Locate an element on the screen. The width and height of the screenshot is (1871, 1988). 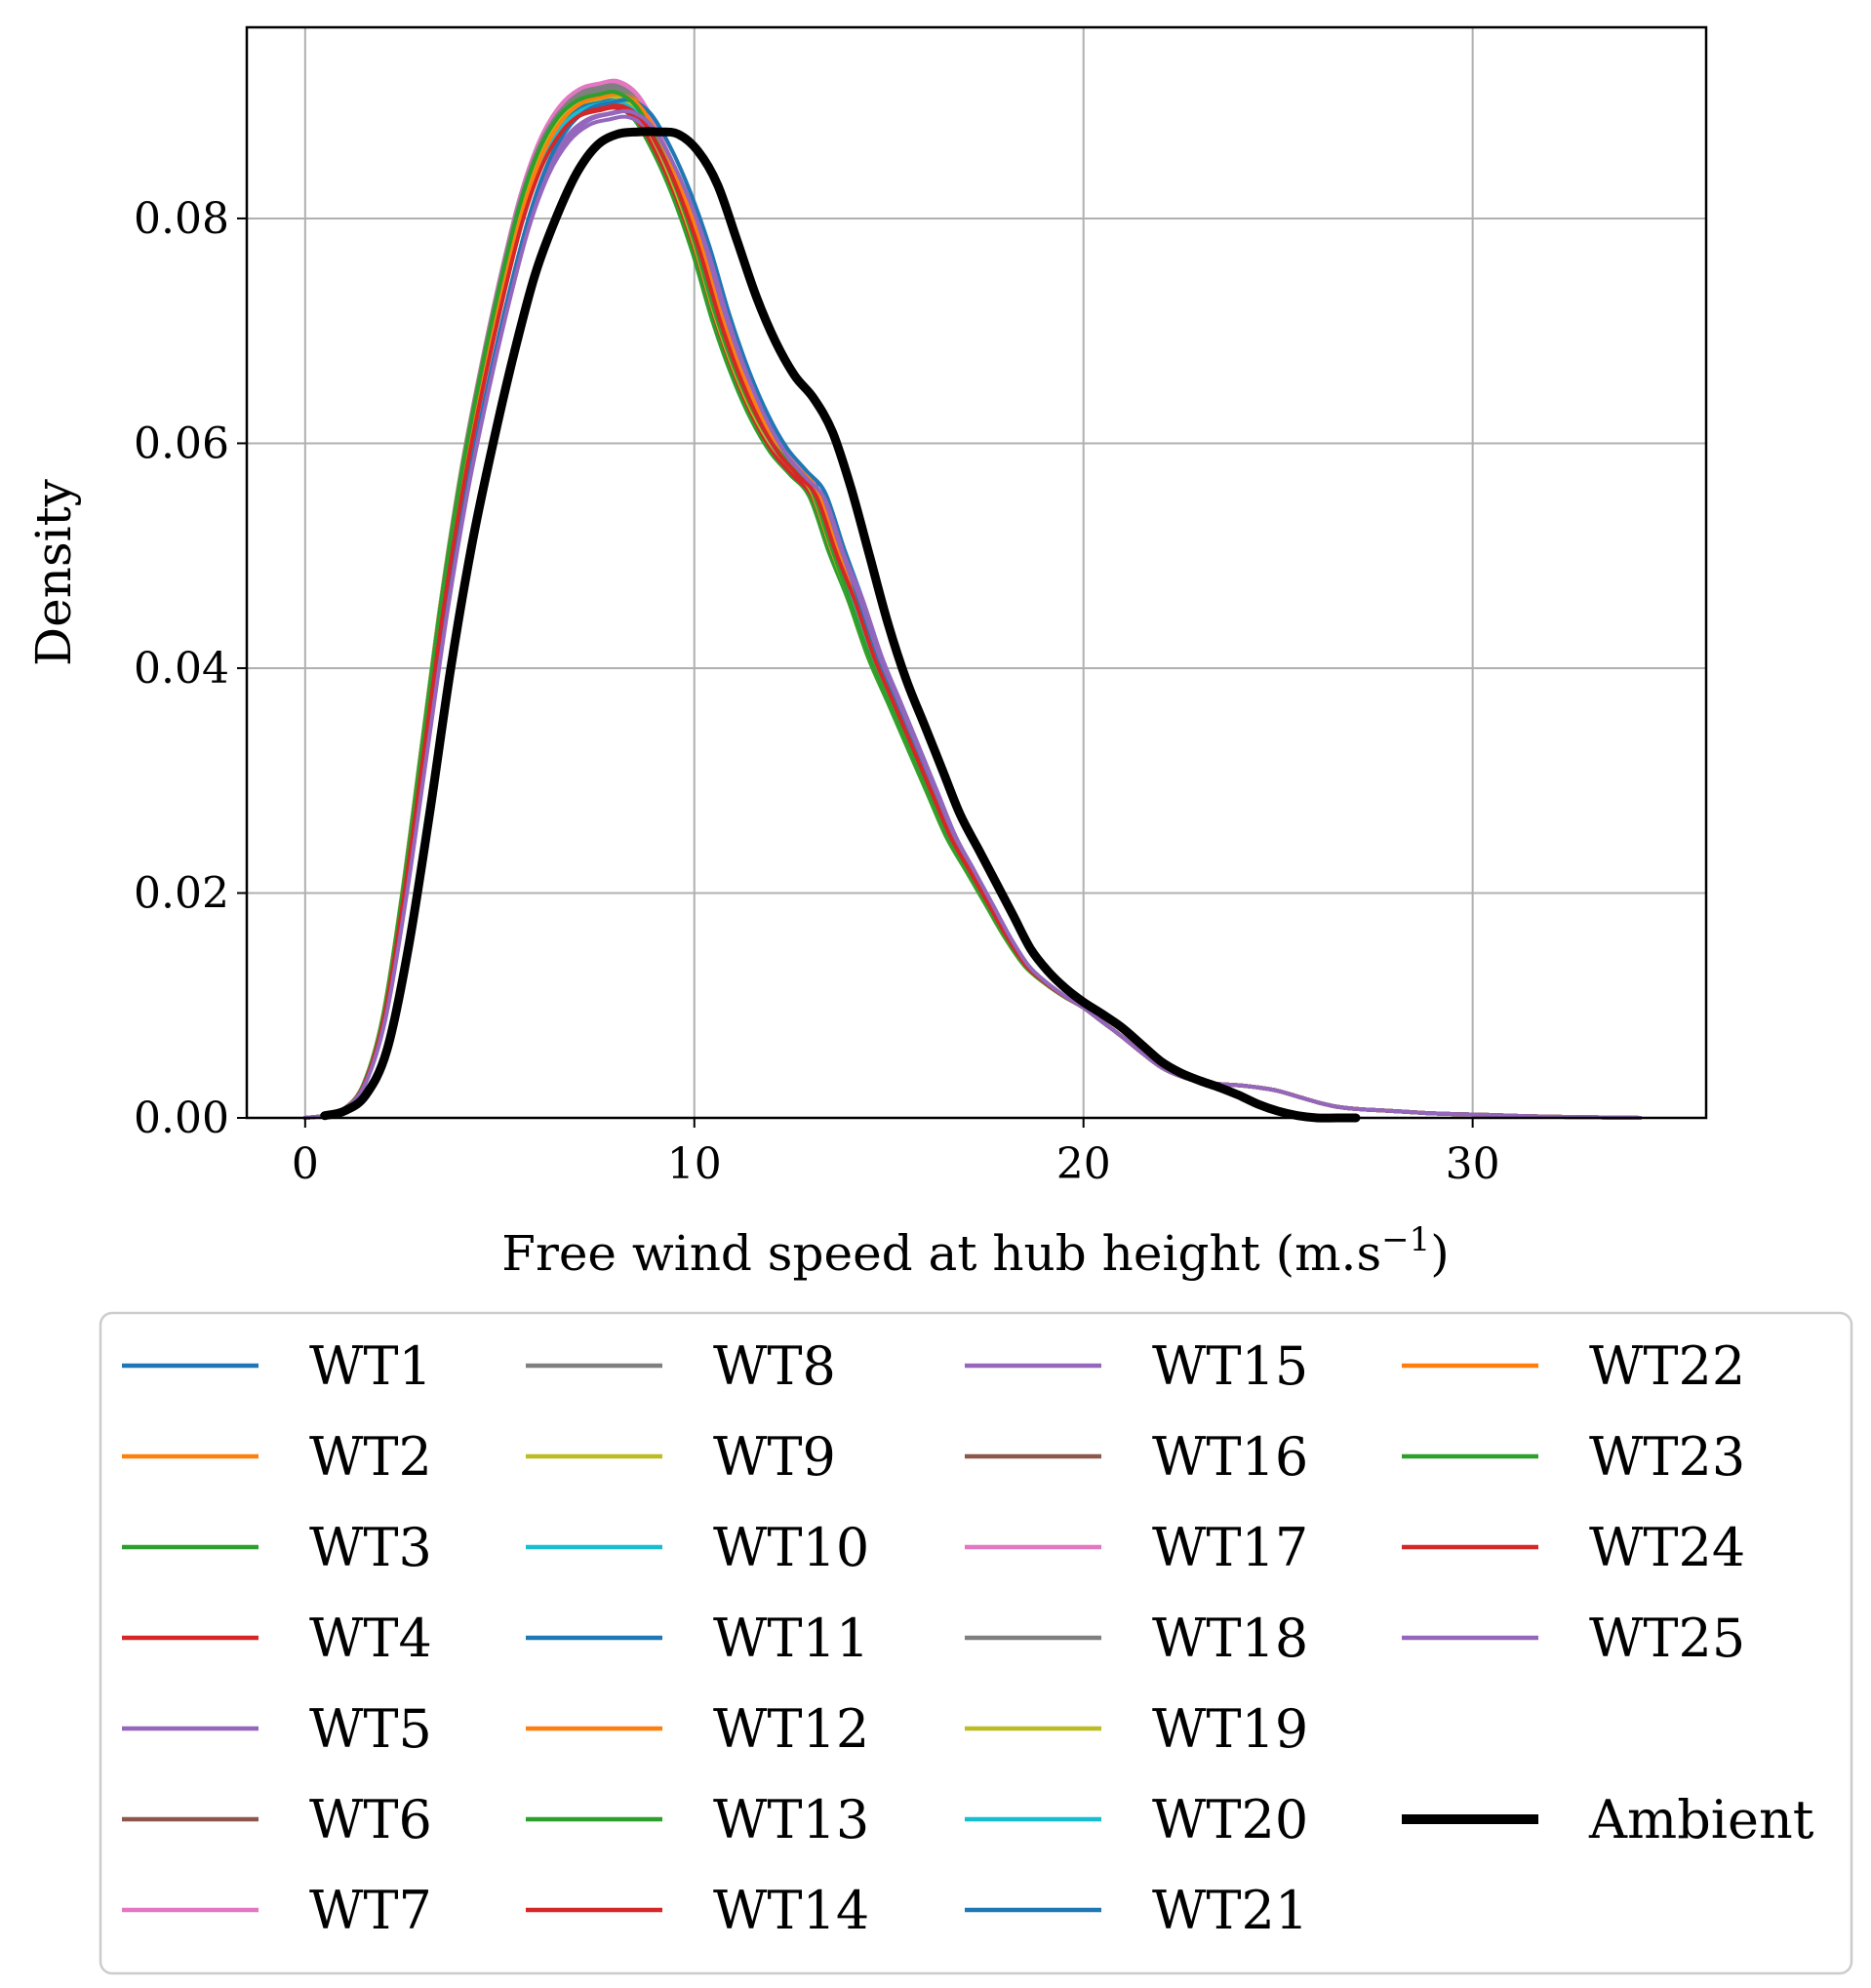
legend-label-wt20: WT20 is located at coordinates (1230, 1820).